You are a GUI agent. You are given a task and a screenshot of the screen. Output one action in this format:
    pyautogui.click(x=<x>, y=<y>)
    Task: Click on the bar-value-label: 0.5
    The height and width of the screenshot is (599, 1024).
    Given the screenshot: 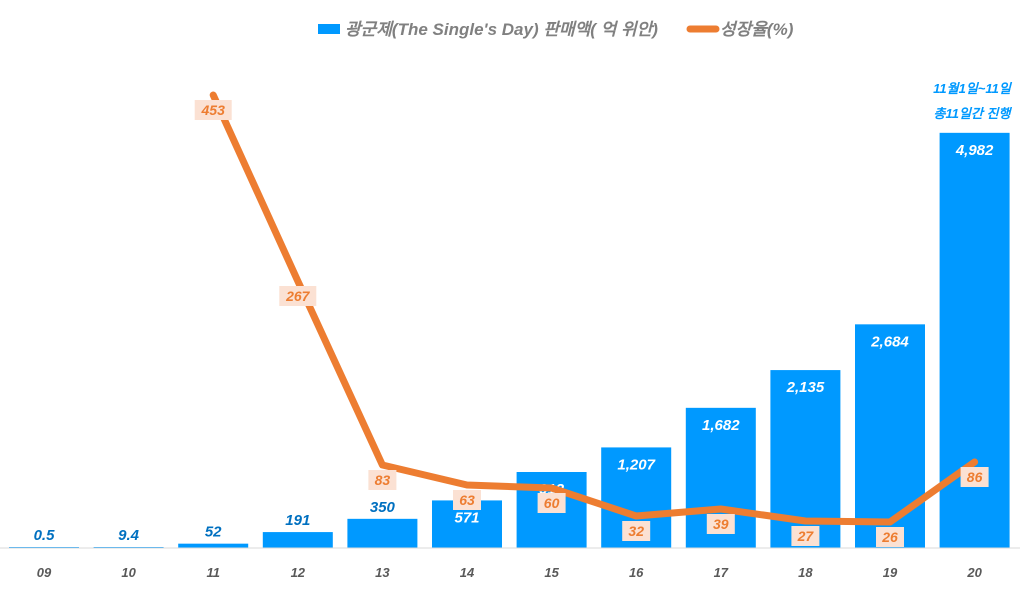 What is the action you would take?
    pyautogui.click(x=45, y=535)
    